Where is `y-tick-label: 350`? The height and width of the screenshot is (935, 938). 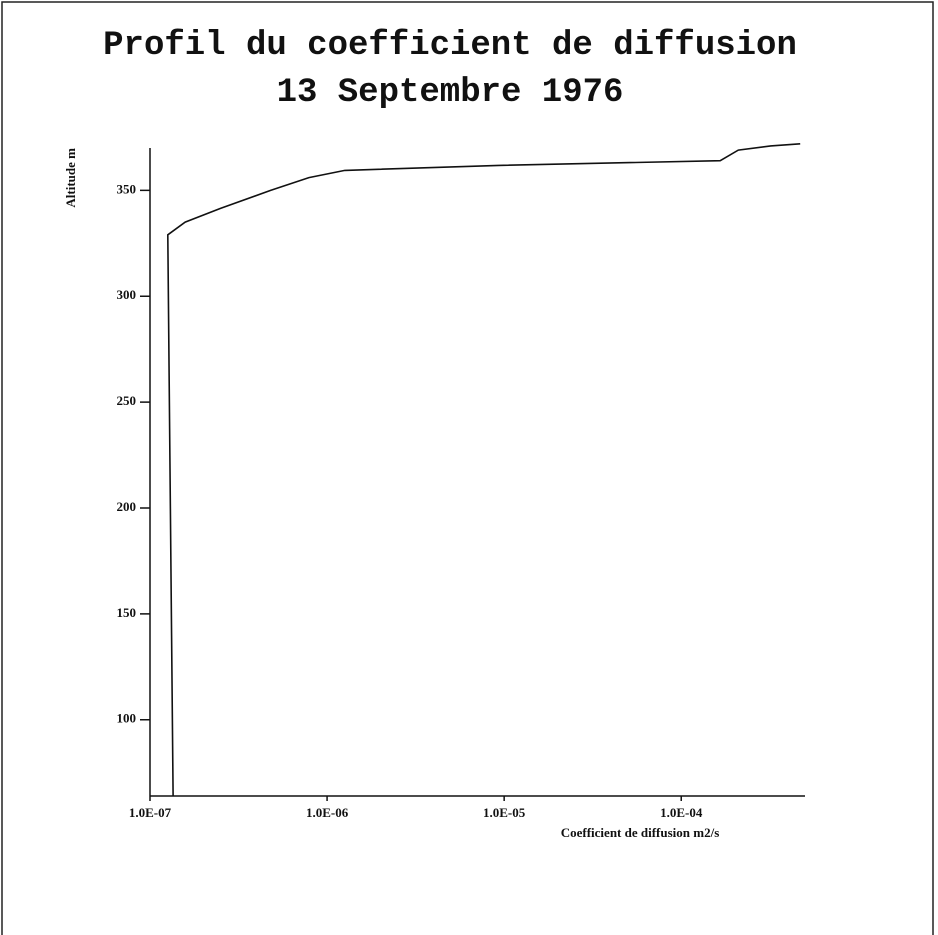
y-tick-label: 350 is located at coordinates (127, 188).